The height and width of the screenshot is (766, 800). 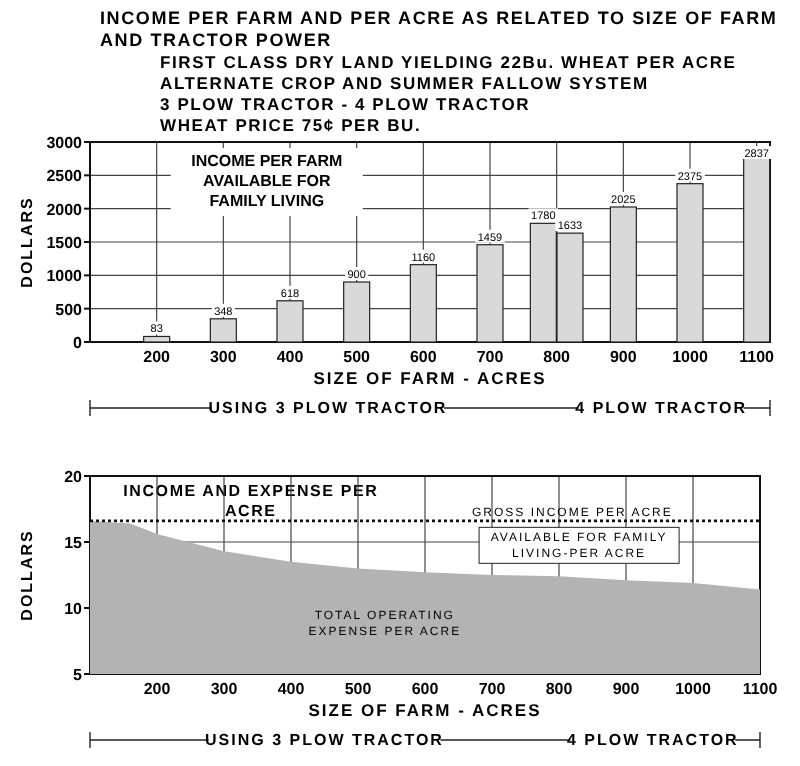 I want to click on text: INCOME AND EXPENSE PER ACRE, so click(x=251, y=501).